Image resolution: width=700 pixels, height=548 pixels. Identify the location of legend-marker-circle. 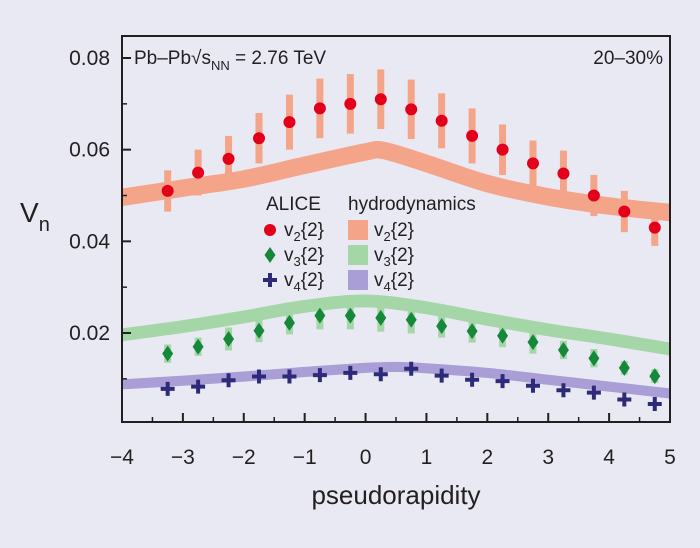
(270, 230).